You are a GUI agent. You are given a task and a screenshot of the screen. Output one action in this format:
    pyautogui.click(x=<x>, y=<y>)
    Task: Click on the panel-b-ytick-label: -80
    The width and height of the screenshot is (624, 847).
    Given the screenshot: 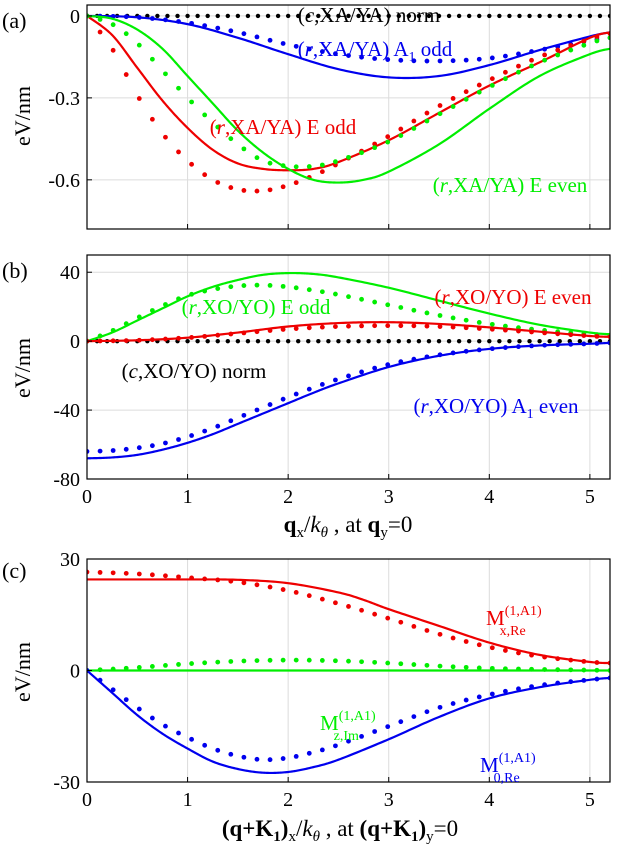 What is the action you would take?
    pyautogui.click(x=66, y=480)
    